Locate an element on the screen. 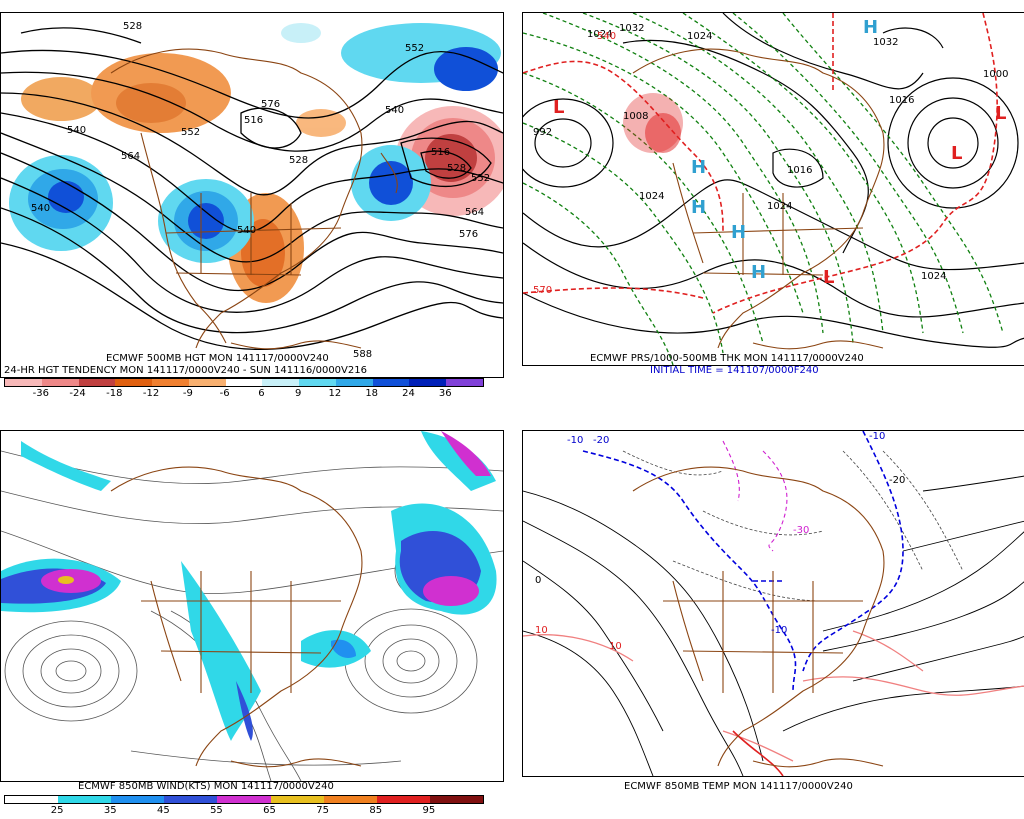 This screenshot has height=819, width=1024. pressure-centers: L L H H H H L L H is located at coordinates (779, 152).